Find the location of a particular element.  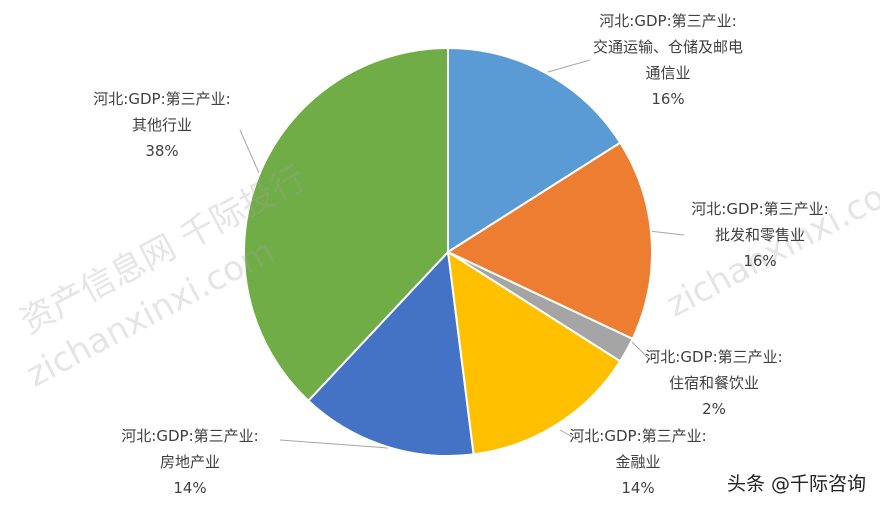

slice-label: 河北:GDP:第三产业:其他行业 38% is located at coordinates (162, 125).